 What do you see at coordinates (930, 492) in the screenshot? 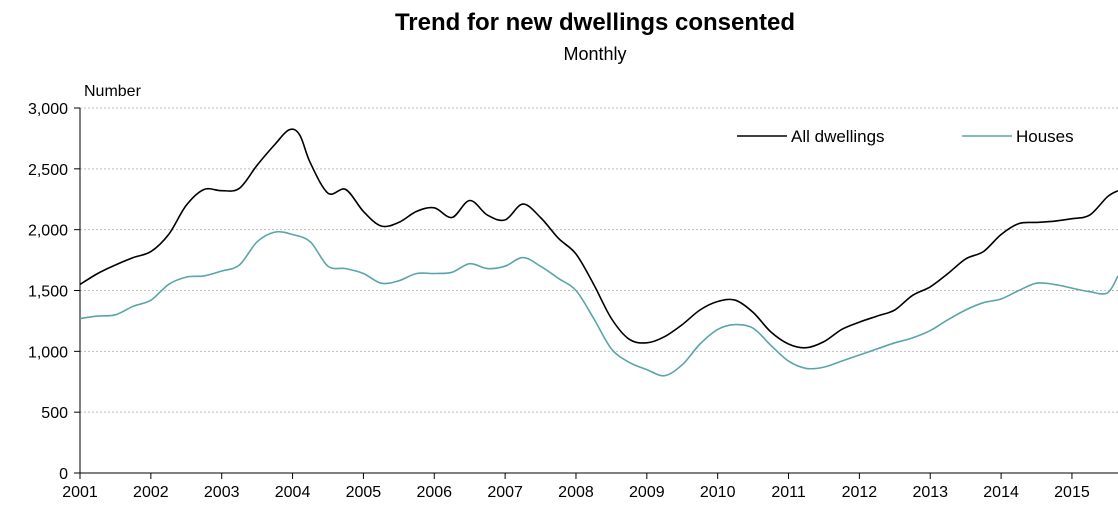
I see `x-tick-label: 2013` at bounding box center [930, 492].